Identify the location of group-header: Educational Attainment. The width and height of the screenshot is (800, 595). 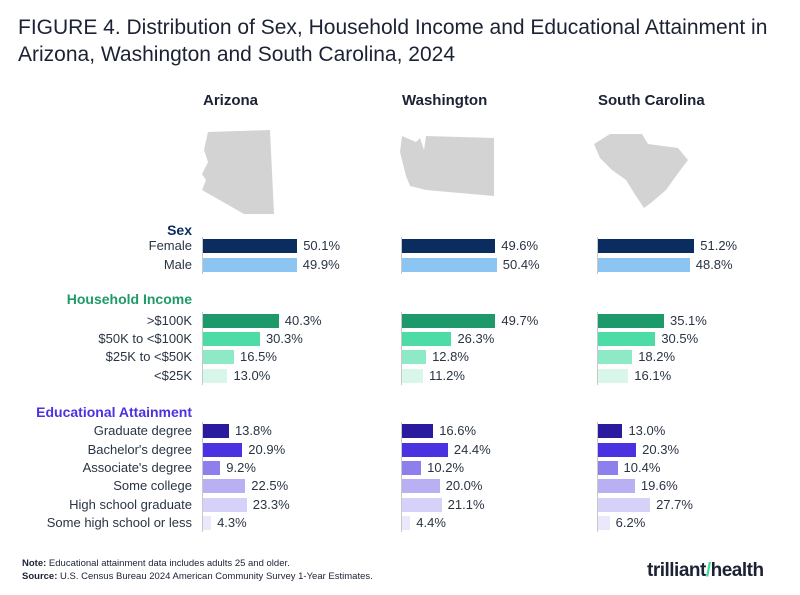
(114, 412).